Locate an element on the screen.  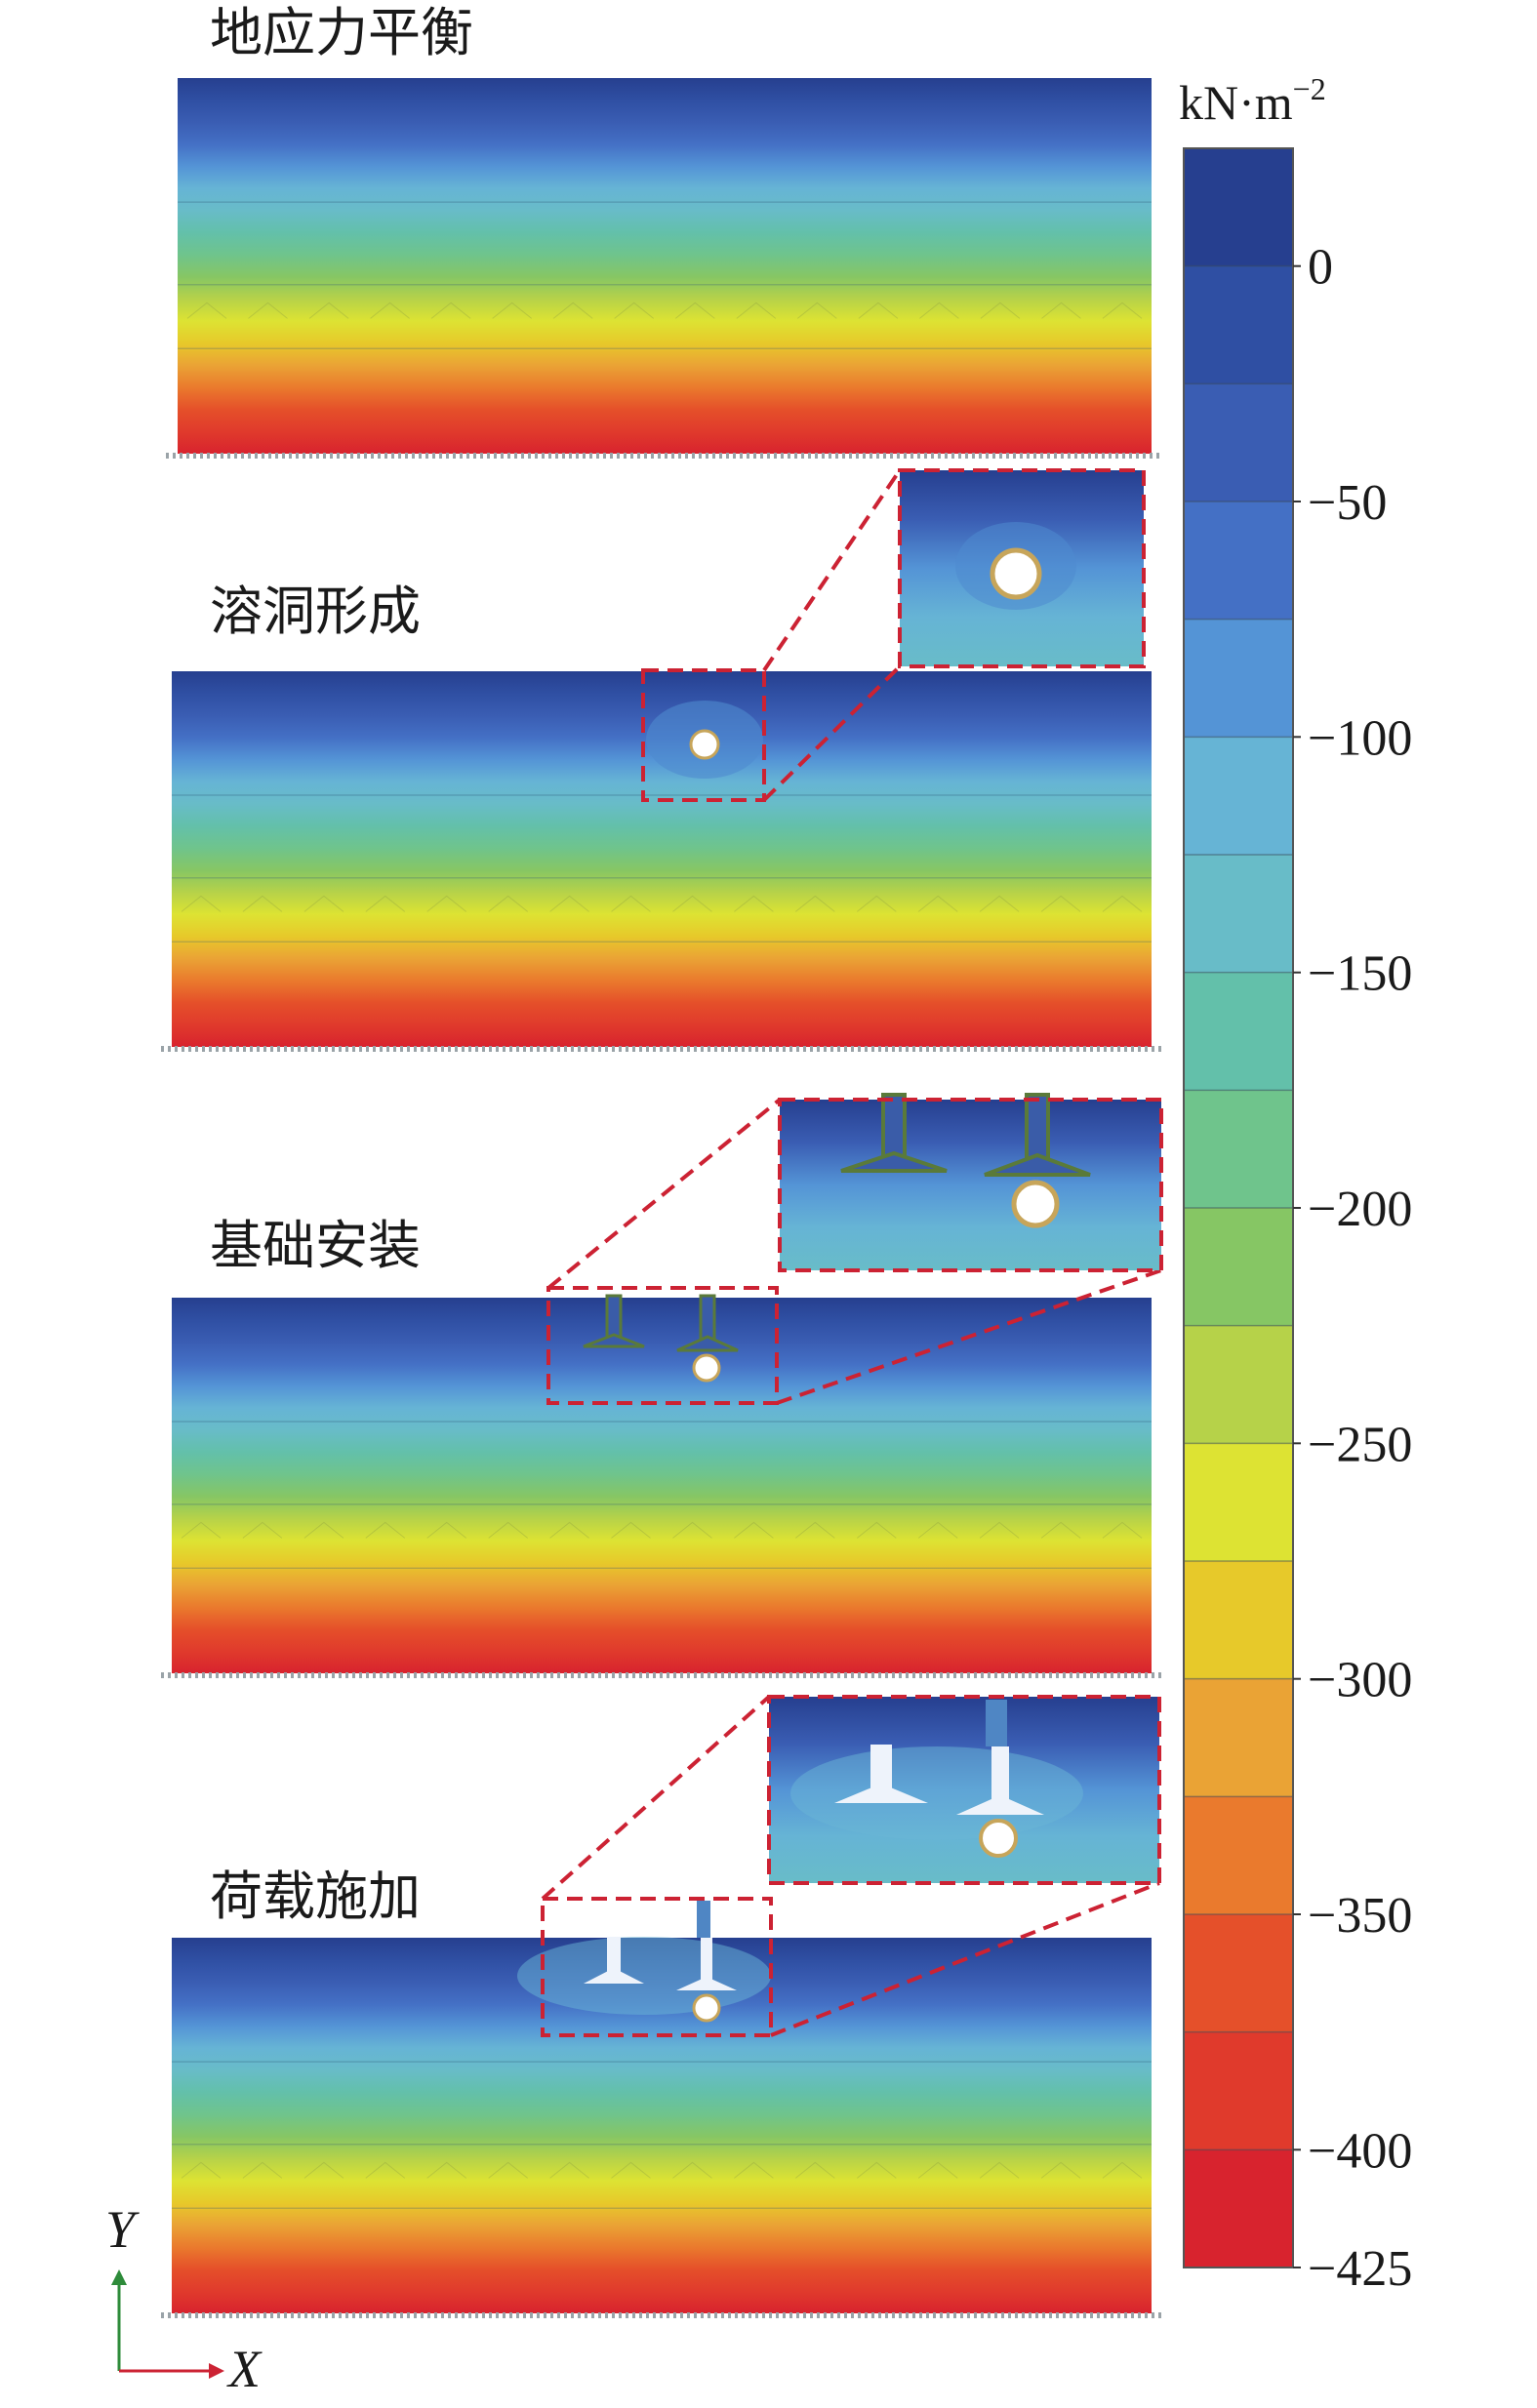
colorbar-unit: kN·m−2 is located at coordinates (1253, 101).